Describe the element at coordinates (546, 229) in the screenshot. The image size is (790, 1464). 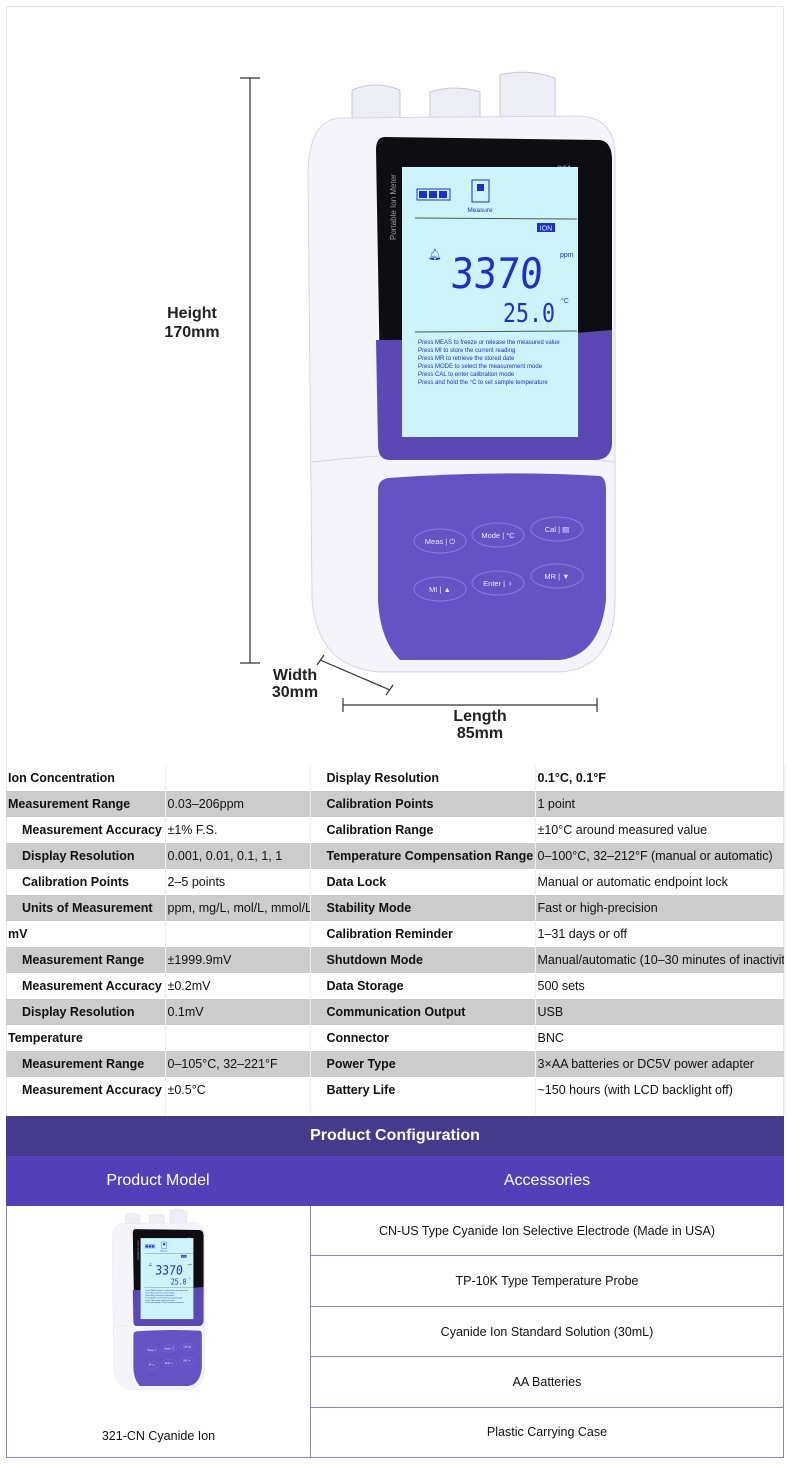
I see `mode-badge: ION` at that location.